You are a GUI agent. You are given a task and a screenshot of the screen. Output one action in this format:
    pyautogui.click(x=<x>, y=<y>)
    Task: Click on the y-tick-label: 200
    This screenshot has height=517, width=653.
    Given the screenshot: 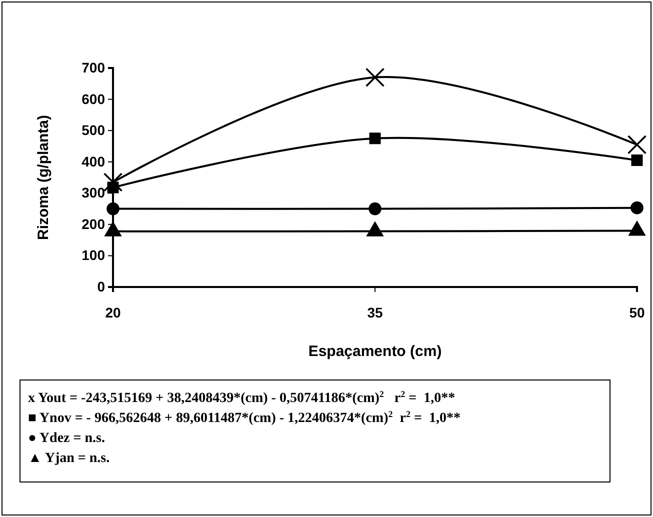 What is the action you would take?
    pyautogui.click(x=94, y=224)
    